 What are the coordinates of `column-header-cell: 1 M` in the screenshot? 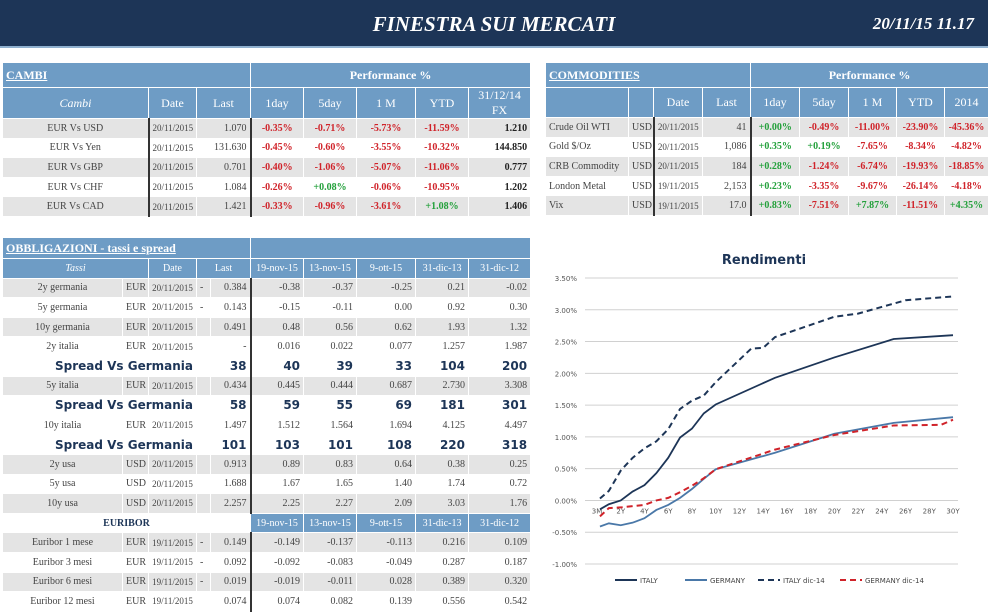 It's located at (872, 102).